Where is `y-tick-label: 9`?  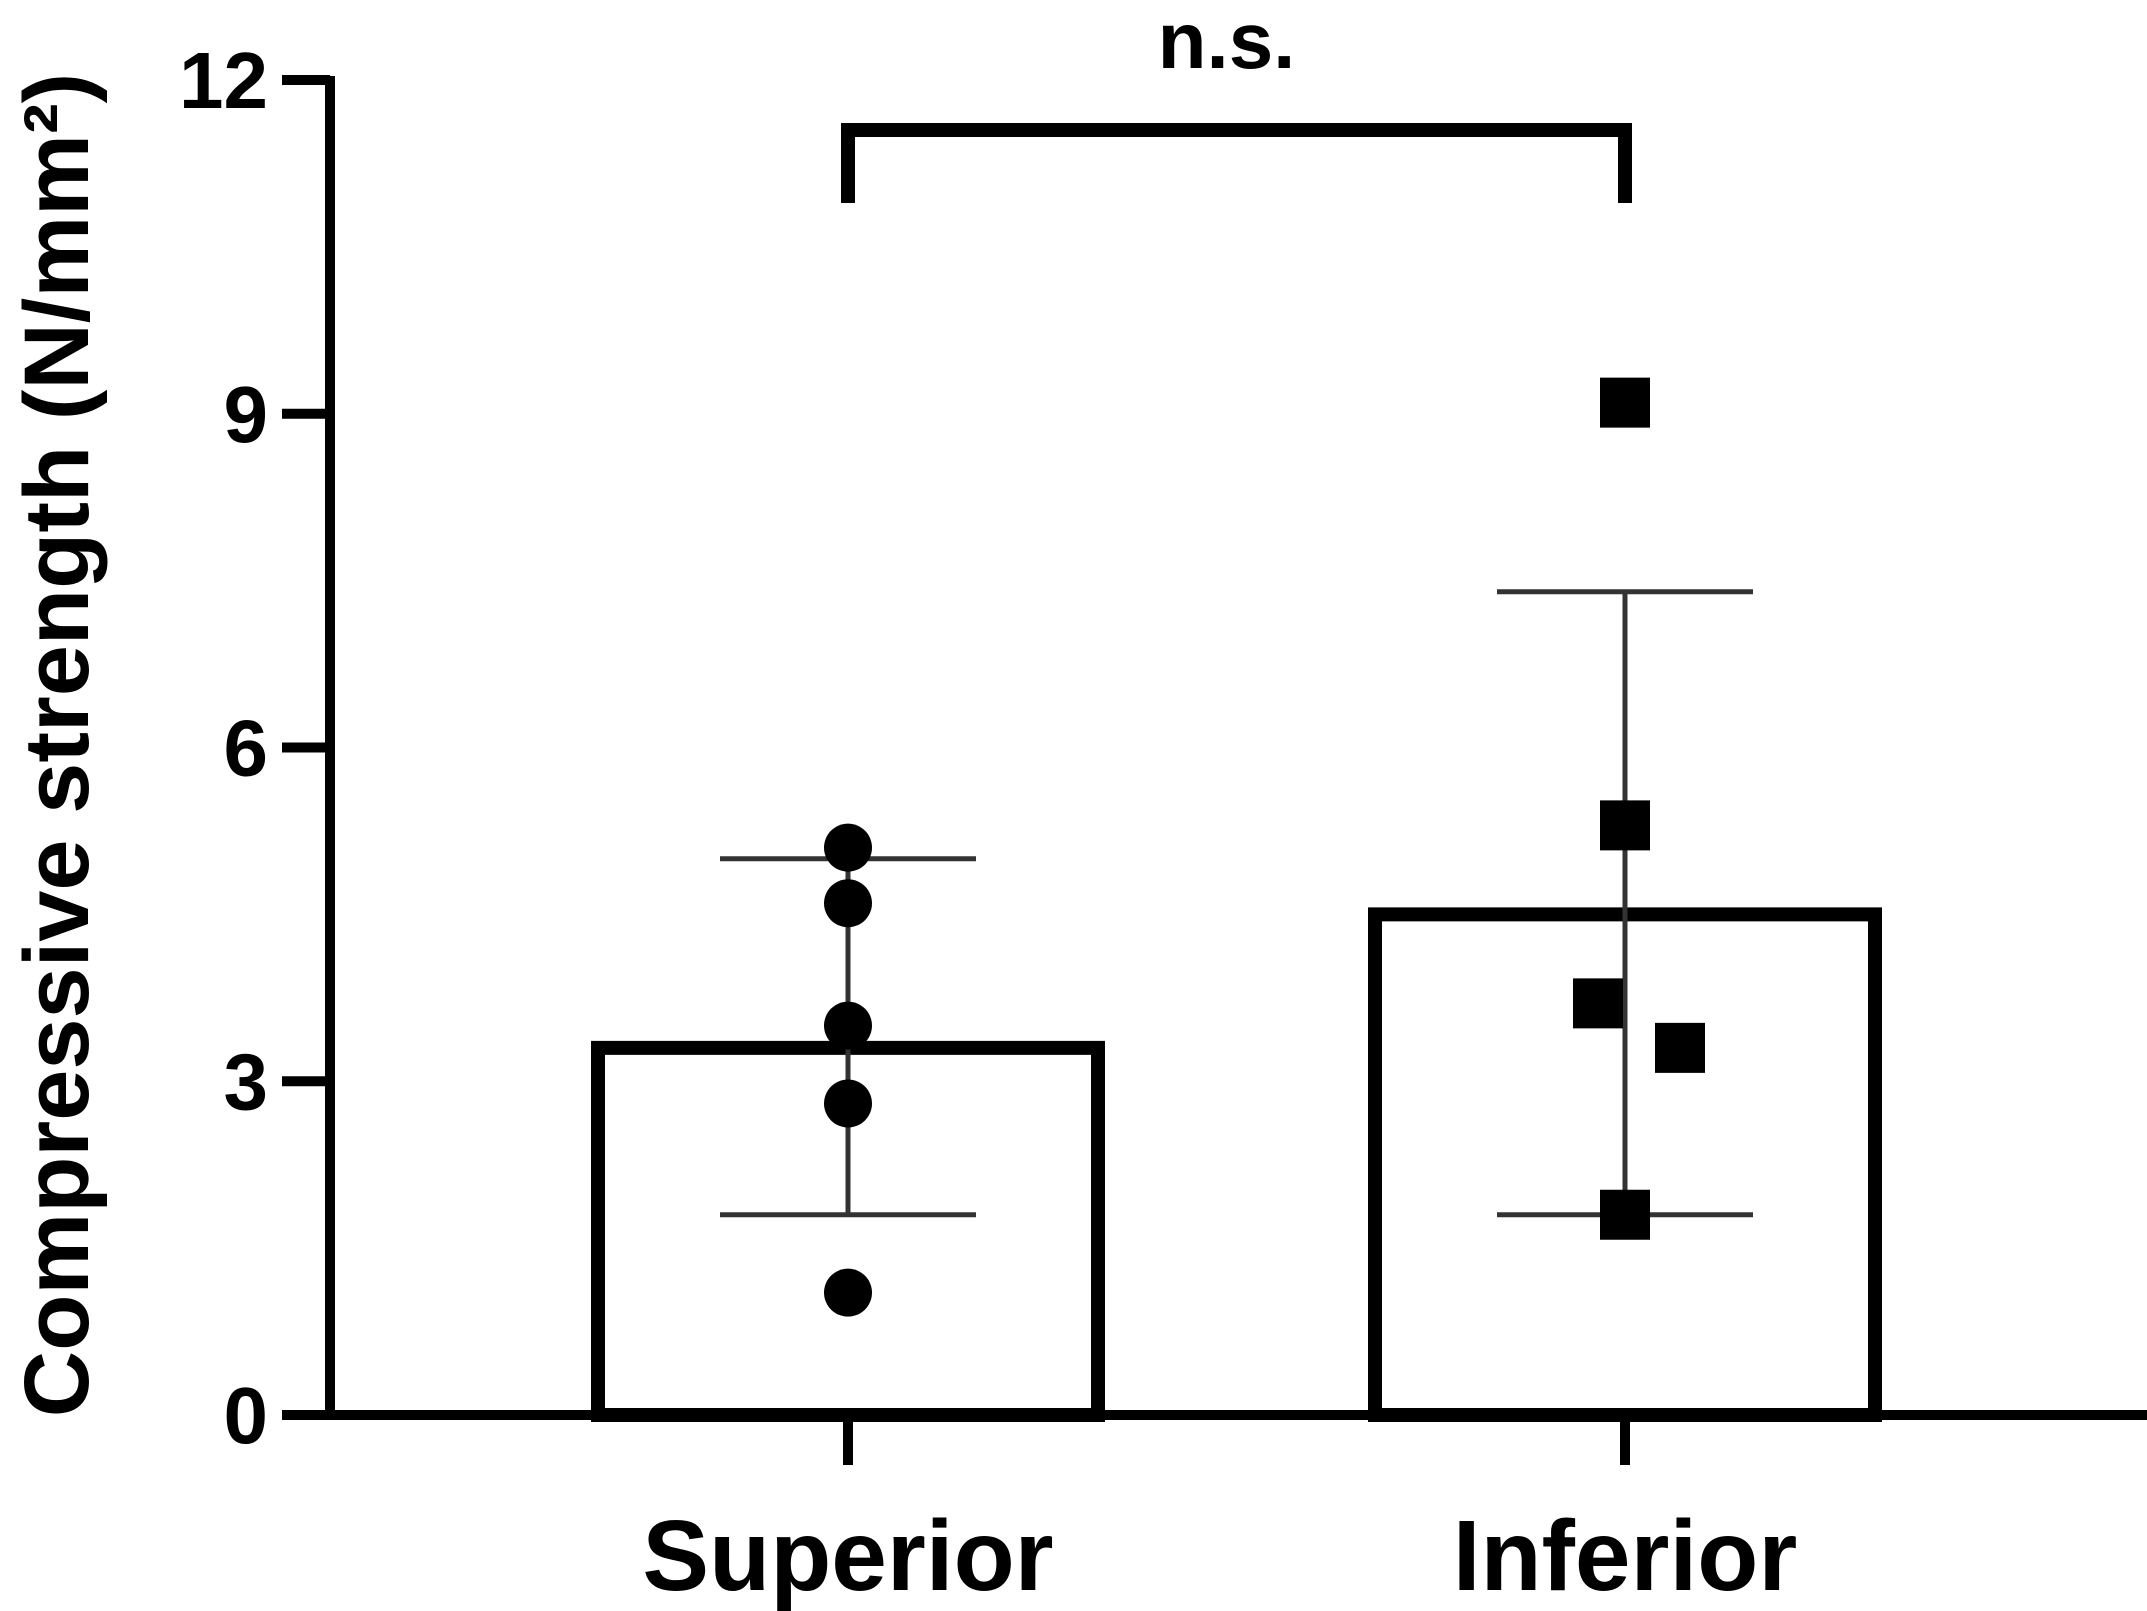
y-tick-label: 9 is located at coordinates (246, 414).